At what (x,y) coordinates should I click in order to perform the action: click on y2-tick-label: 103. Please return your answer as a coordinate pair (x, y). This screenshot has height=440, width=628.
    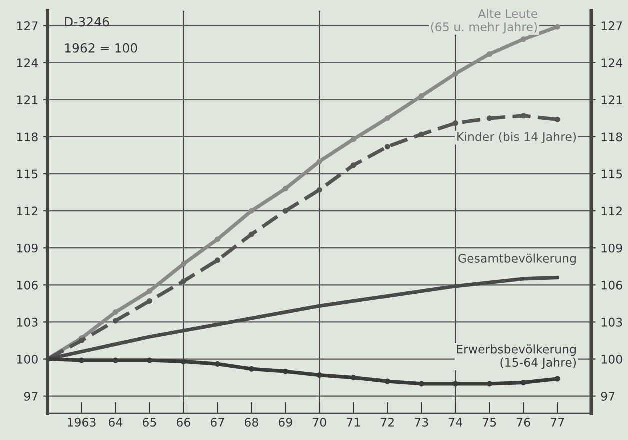
    Looking at the image, I should click on (612, 322).